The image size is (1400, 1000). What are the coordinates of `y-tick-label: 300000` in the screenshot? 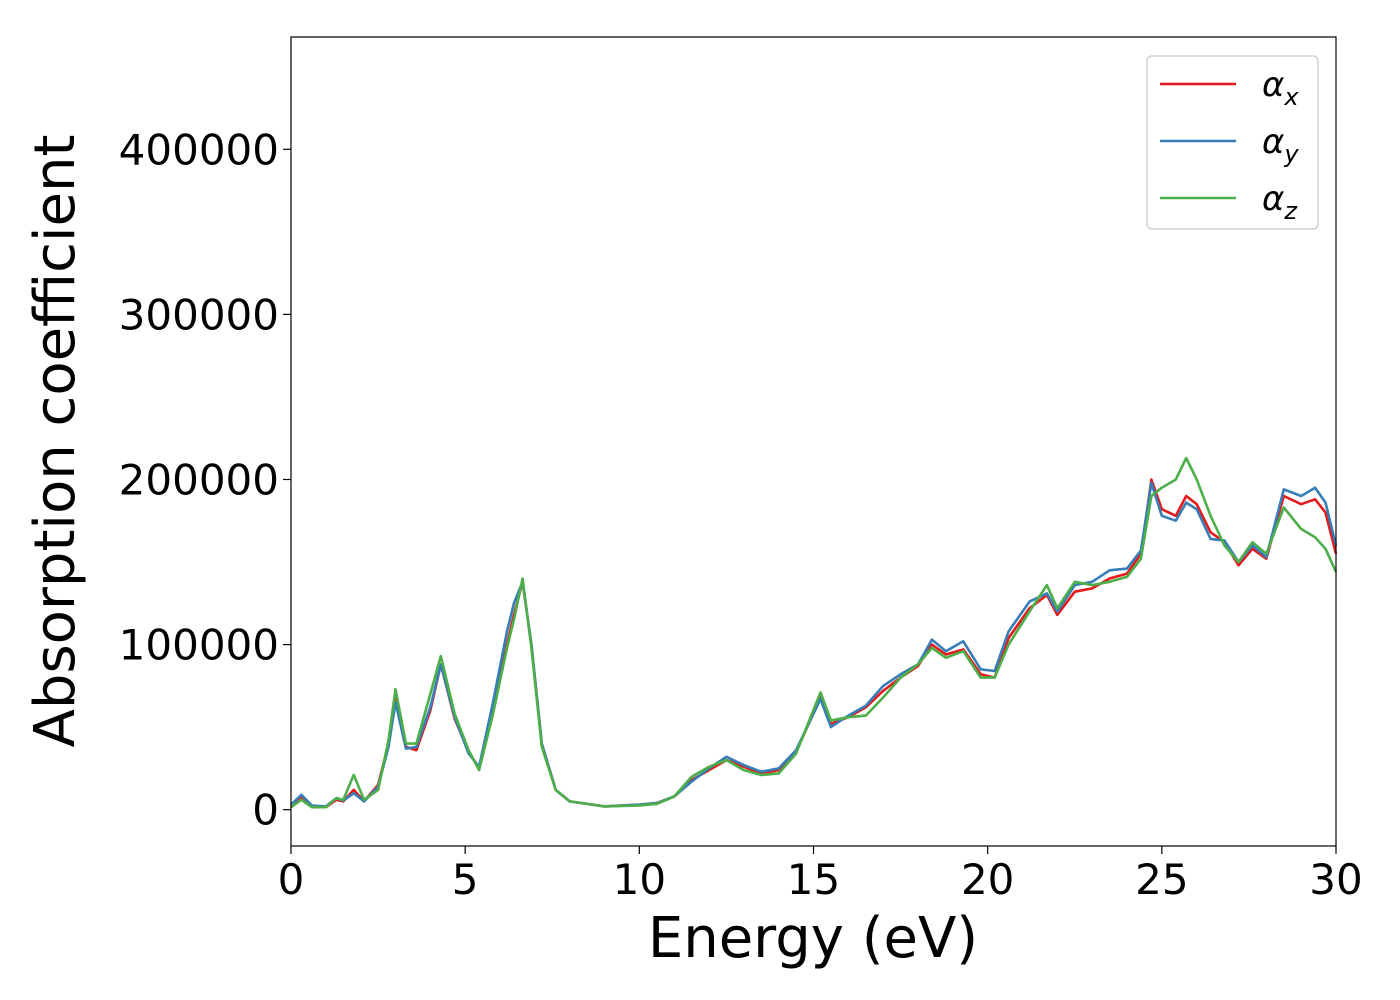 It's located at (199, 314).